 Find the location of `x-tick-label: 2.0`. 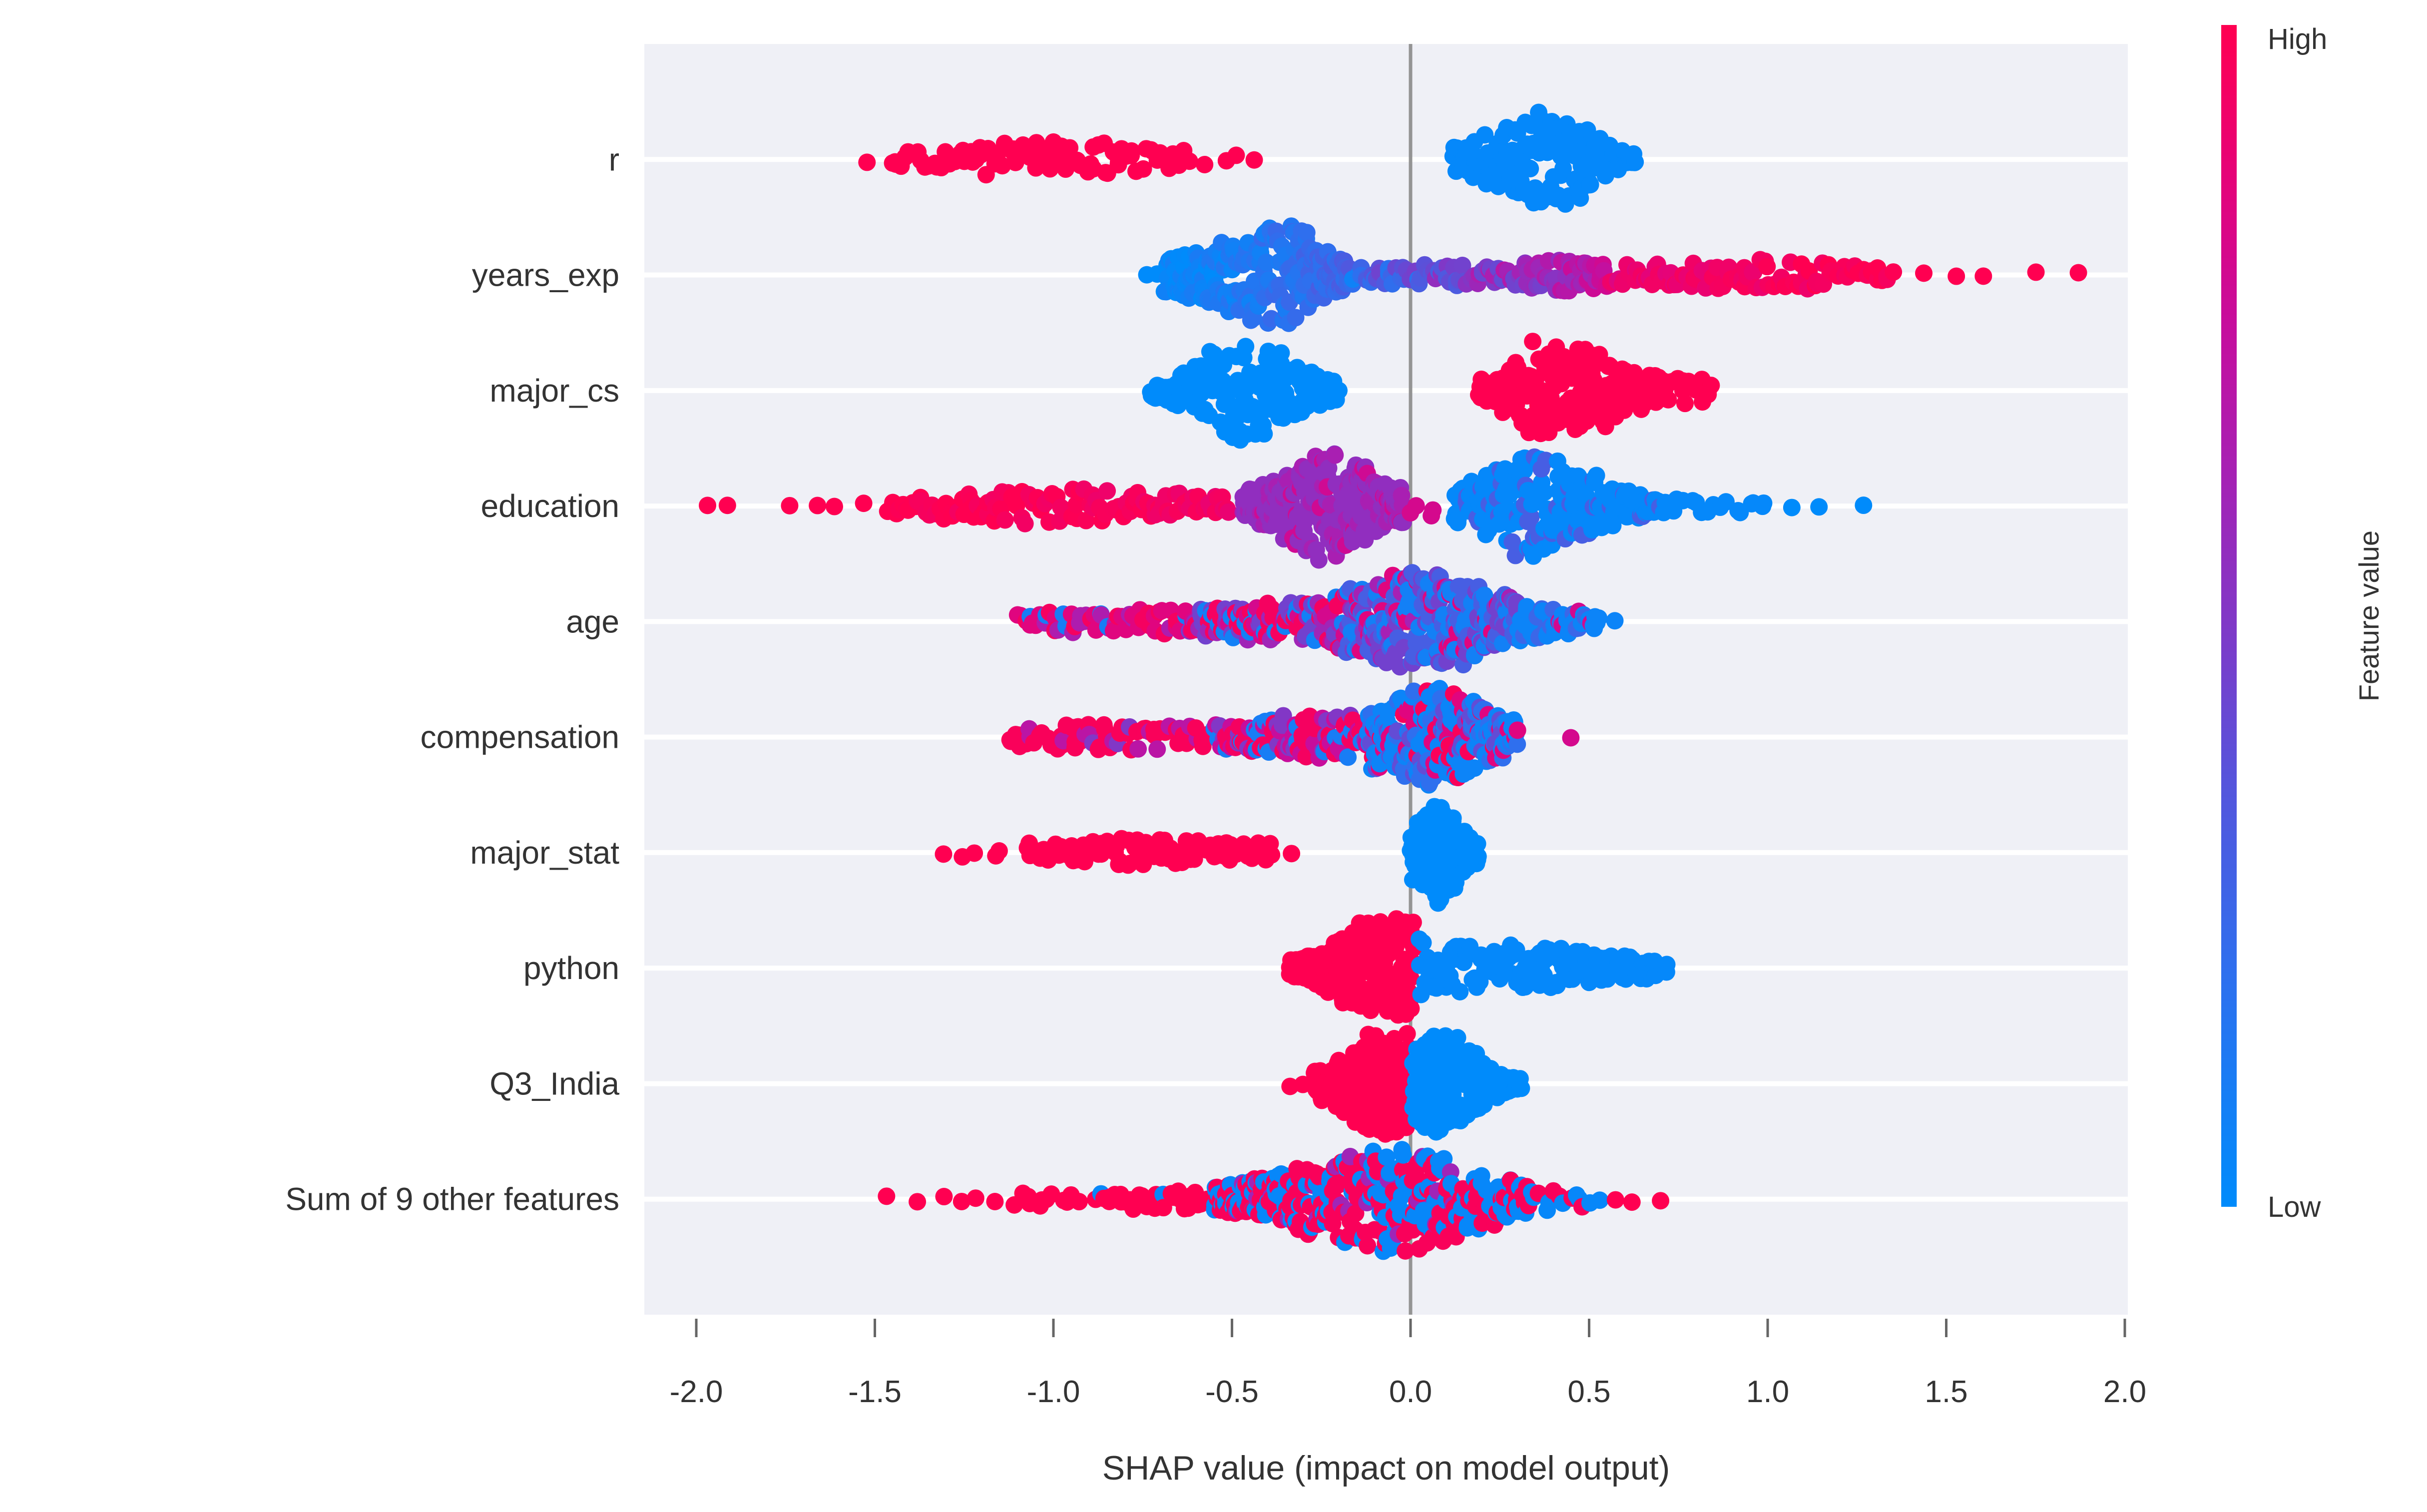

x-tick-label: 2.0 is located at coordinates (2124, 1392).